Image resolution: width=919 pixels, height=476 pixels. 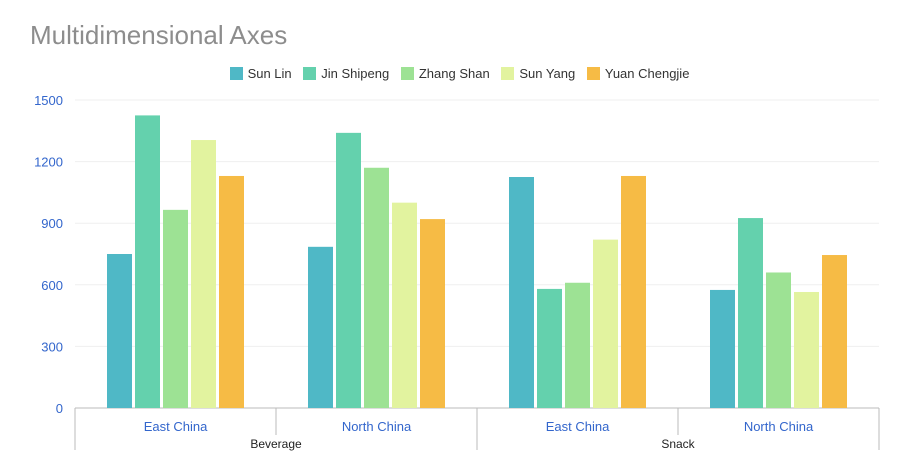 I want to click on legend-swatch-zhang-shan, so click(x=407, y=73).